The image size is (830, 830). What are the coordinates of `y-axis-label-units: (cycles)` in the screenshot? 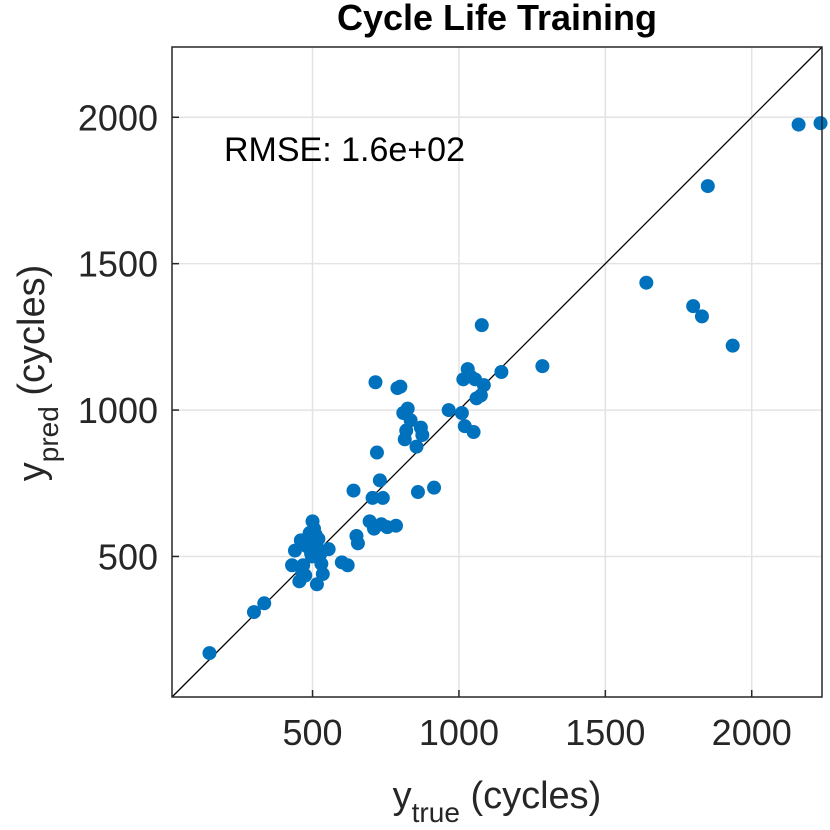 It's located at (32, 335).